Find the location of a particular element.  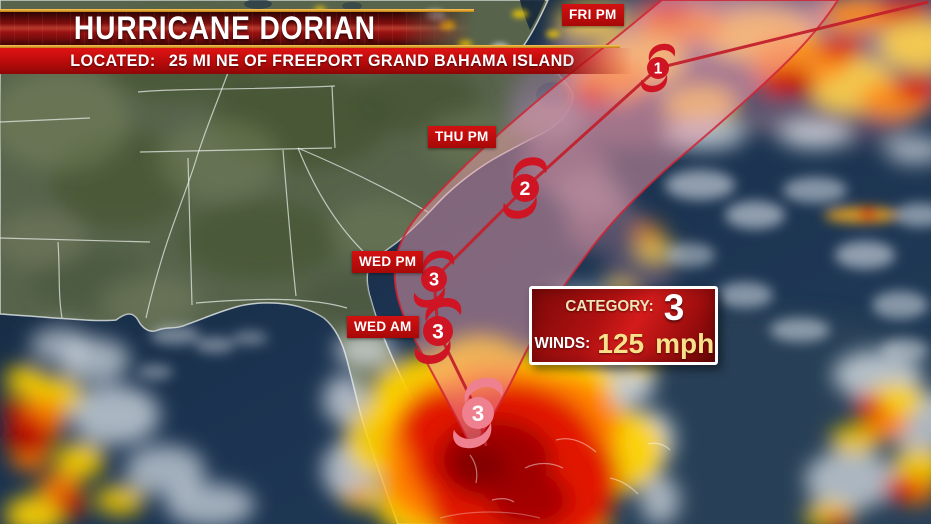

storm-symbol-current: 3 is located at coordinates (478, 413).